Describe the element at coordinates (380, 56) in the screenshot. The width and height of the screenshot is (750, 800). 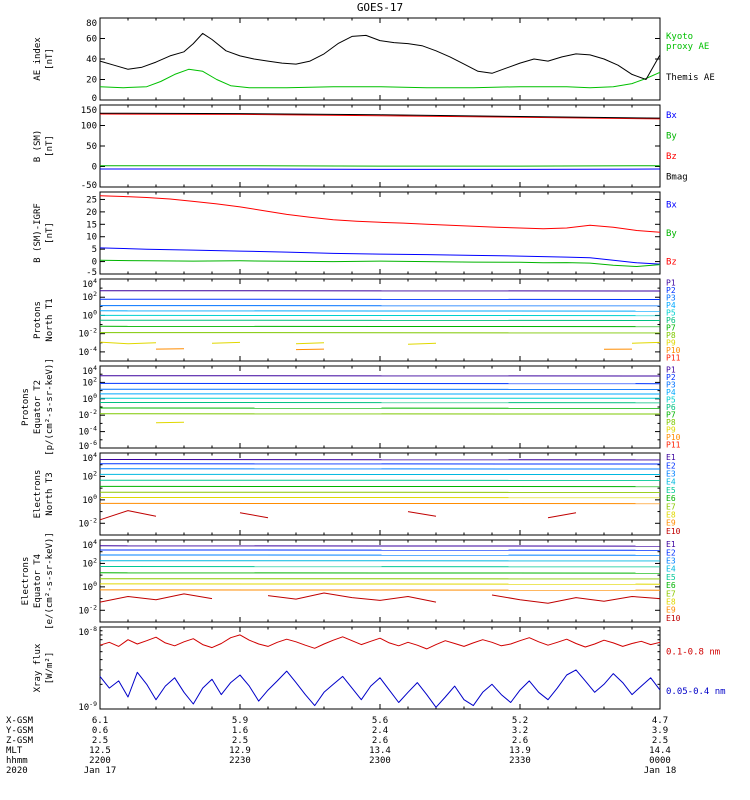
I see `series-themis-ae` at that location.